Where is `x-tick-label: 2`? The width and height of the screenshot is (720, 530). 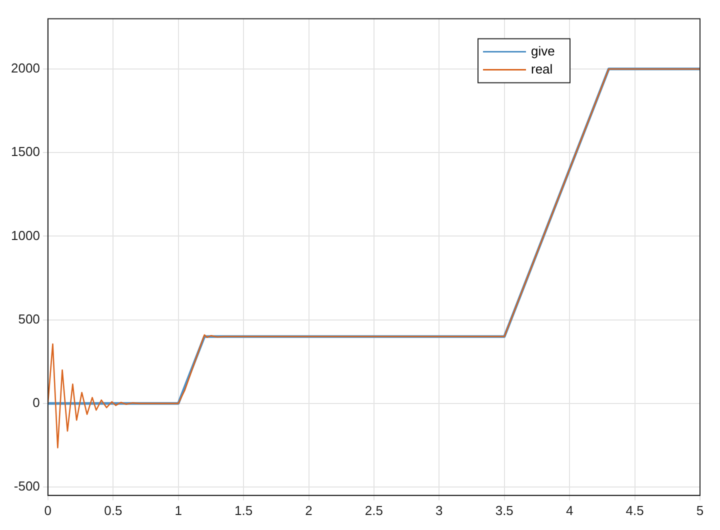 x-tick-label: 2 is located at coordinates (308, 510).